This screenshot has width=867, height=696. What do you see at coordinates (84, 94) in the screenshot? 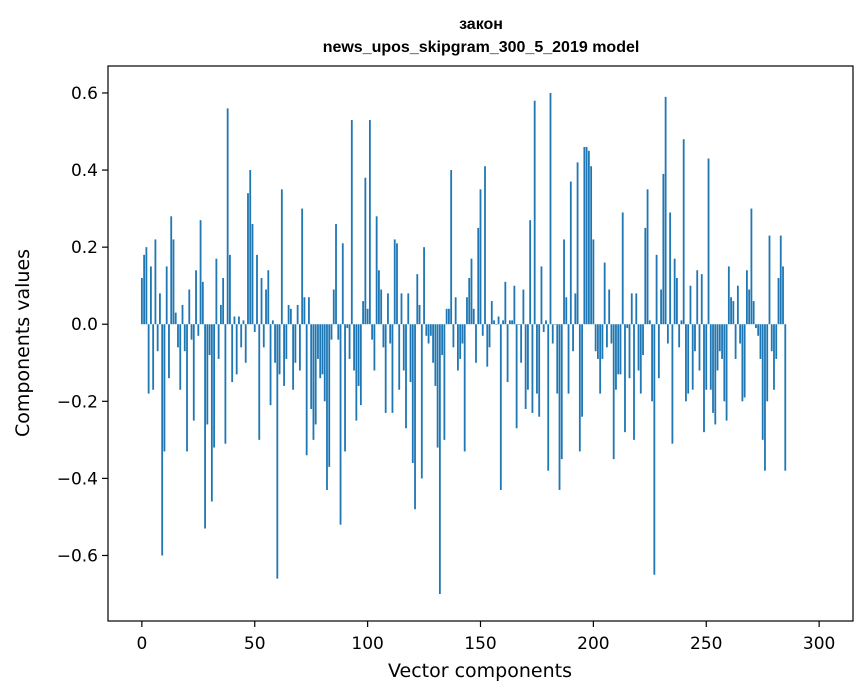
I see `y-tick-label: 0.6` at bounding box center [84, 94].